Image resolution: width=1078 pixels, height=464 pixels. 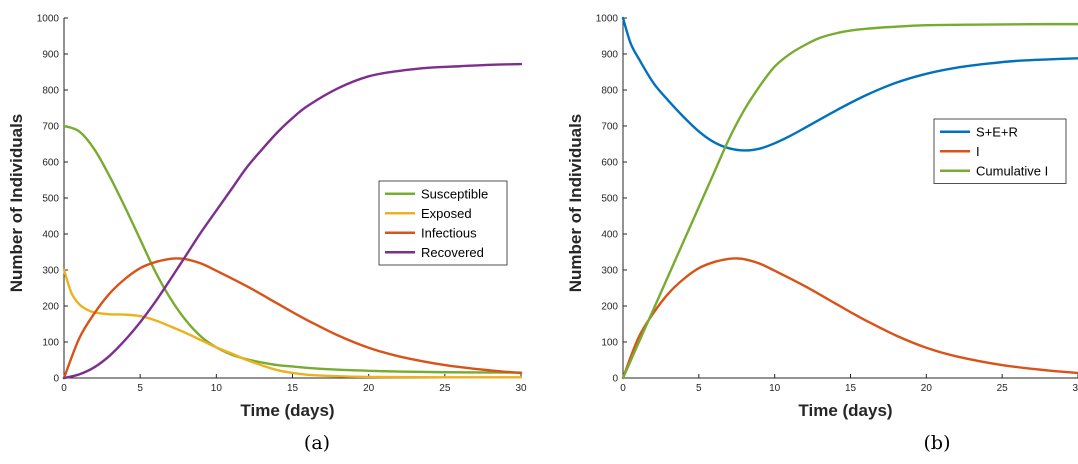 I want to click on legend-label: Susceptible, so click(x=454, y=193).